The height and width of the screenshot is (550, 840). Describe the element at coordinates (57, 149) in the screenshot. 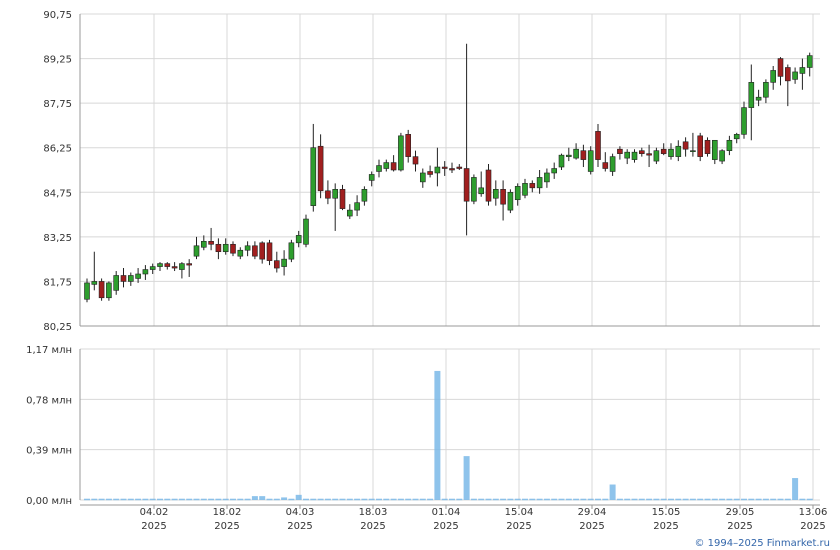

I see `price-y-tick-label: 86,25` at that location.